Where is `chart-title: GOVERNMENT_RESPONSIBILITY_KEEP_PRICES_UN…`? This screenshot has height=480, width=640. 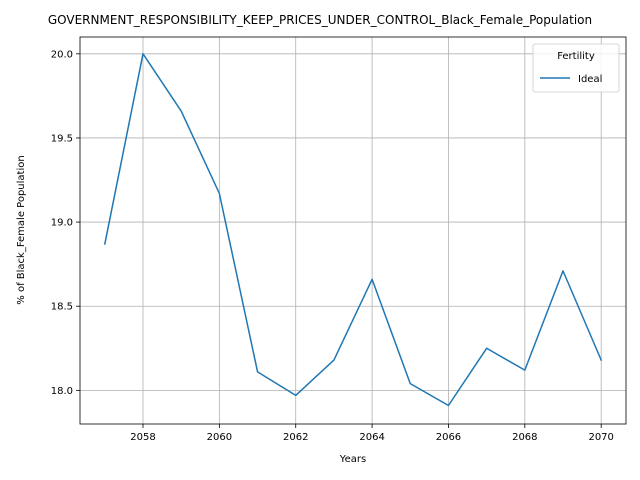 chart-title: GOVERNMENT_RESPONSIBILITY_KEEP_PRICES_UN… is located at coordinates (320, 20).